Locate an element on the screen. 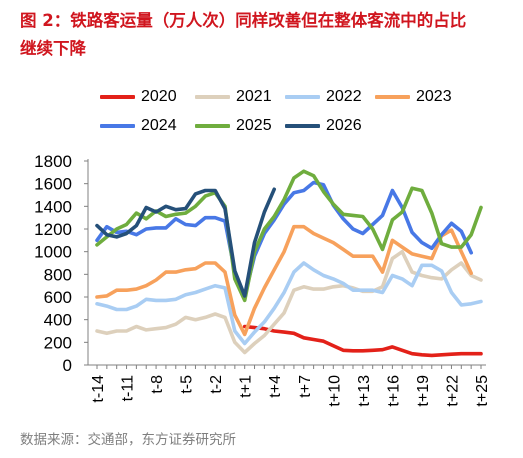 The width and height of the screenshot is (523, 458). legend-item: 2025 is located at coordinates (240, 126).